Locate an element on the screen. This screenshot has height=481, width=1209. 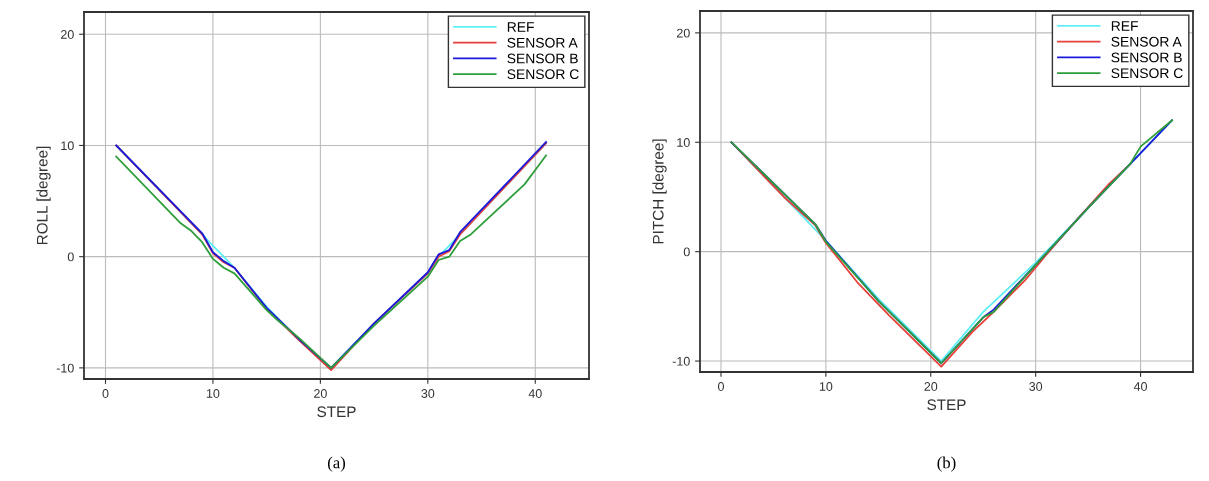
y-axis-title: ROLL [degree] is located at coordinates (43, 195).